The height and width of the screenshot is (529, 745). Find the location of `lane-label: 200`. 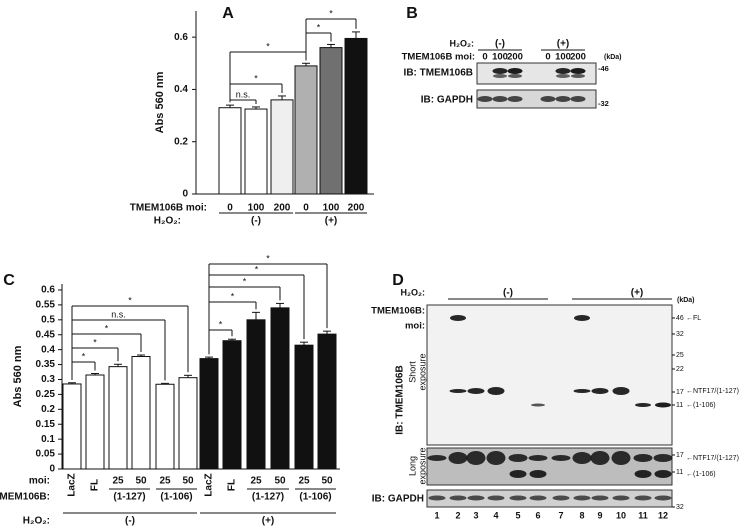

lane-label: 200 is located at coordinates (578, 57).